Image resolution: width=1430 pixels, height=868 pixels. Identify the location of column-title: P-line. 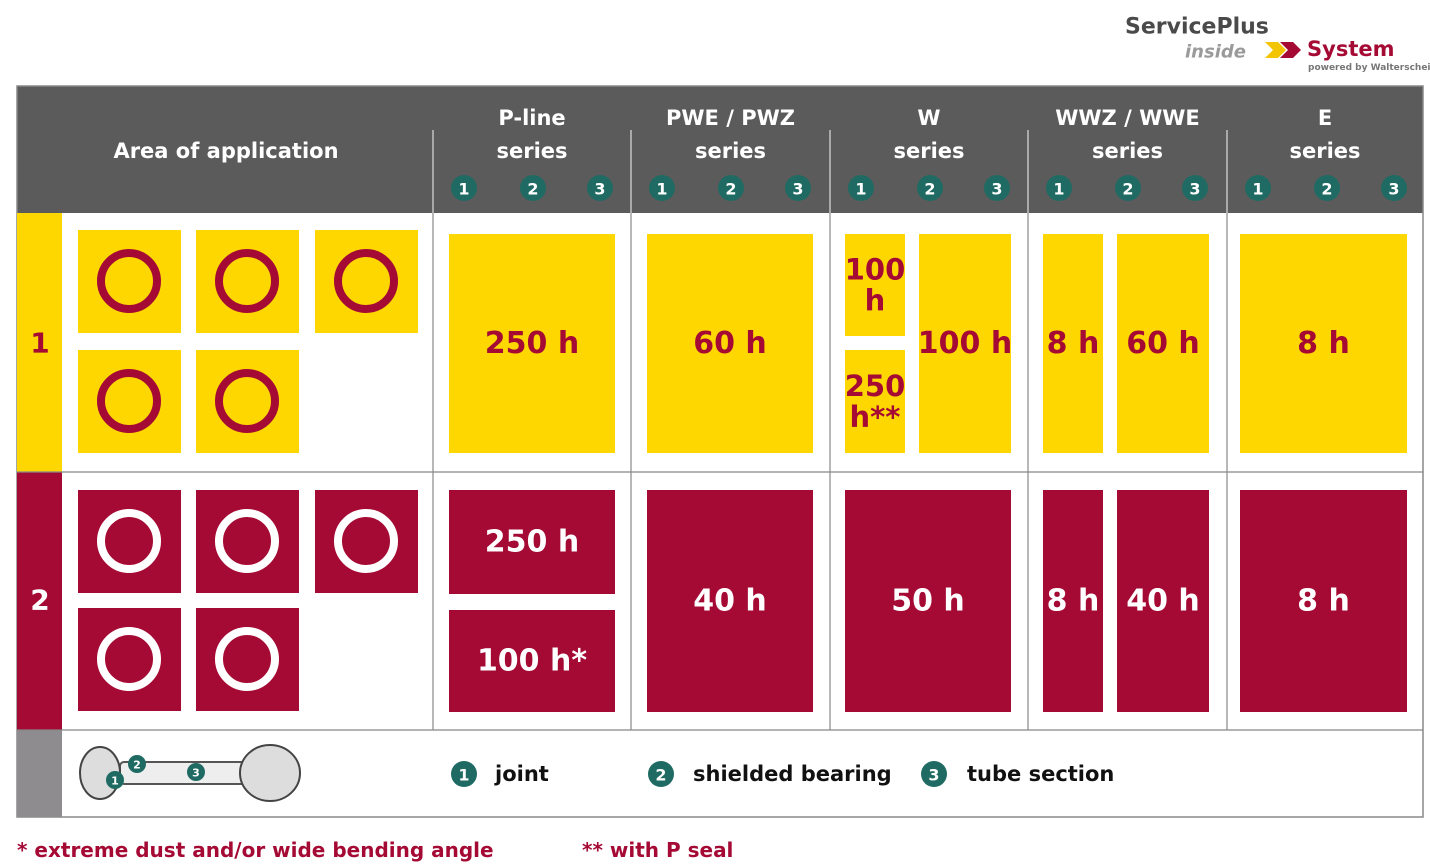
(531, 118).